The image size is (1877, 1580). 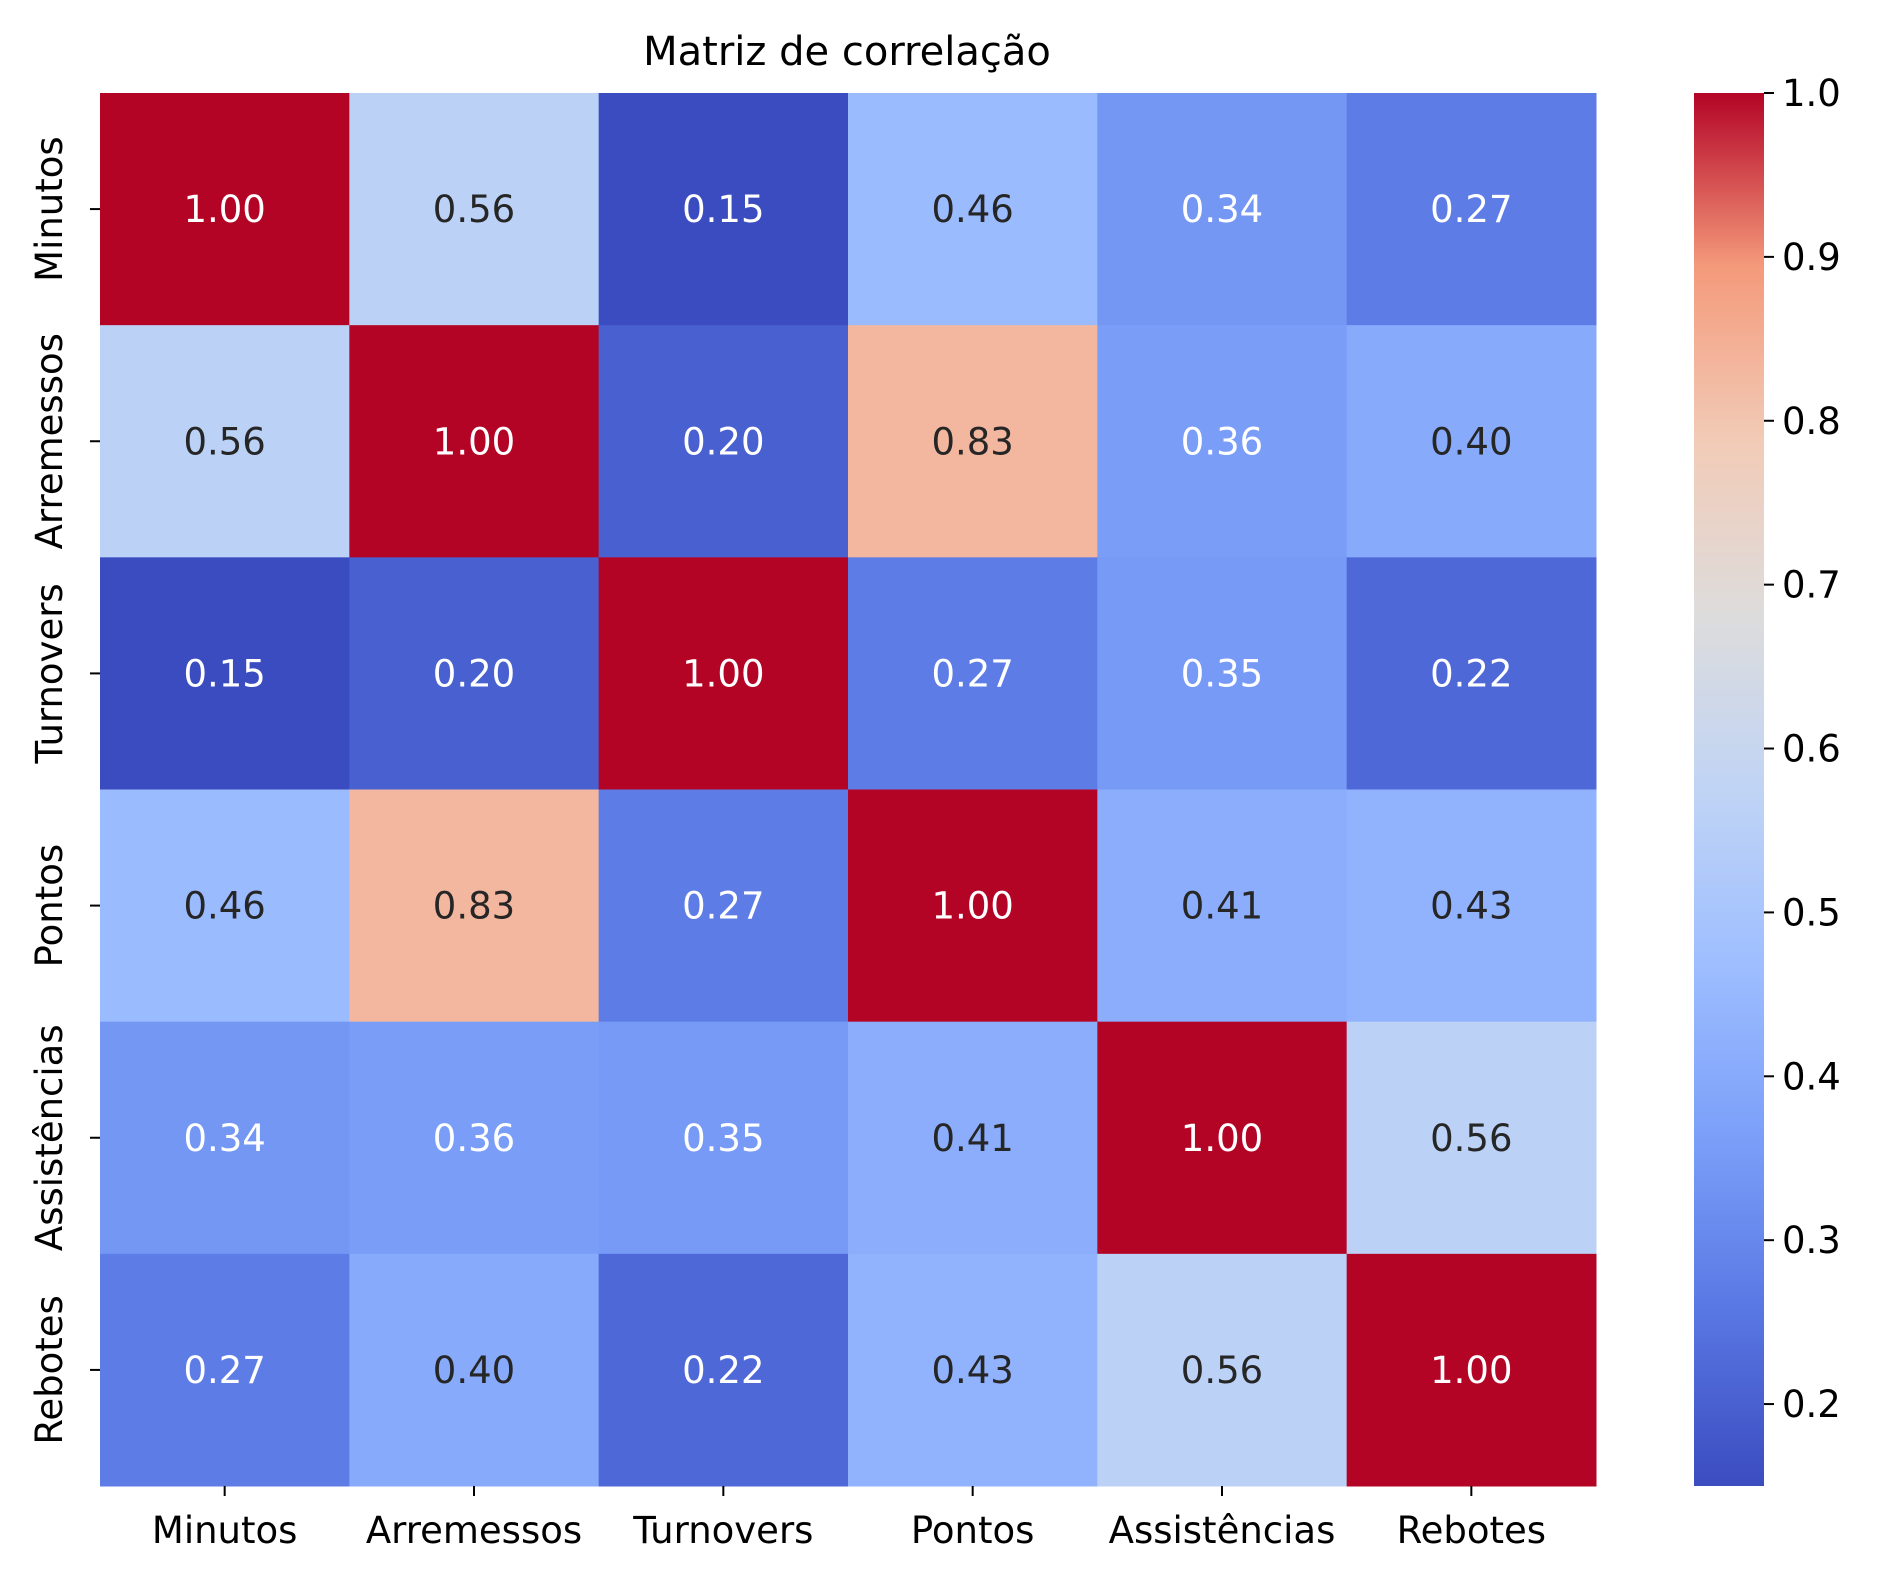 I want to click on chart-title: Matriz de correlação, so click(x=847, y=52).